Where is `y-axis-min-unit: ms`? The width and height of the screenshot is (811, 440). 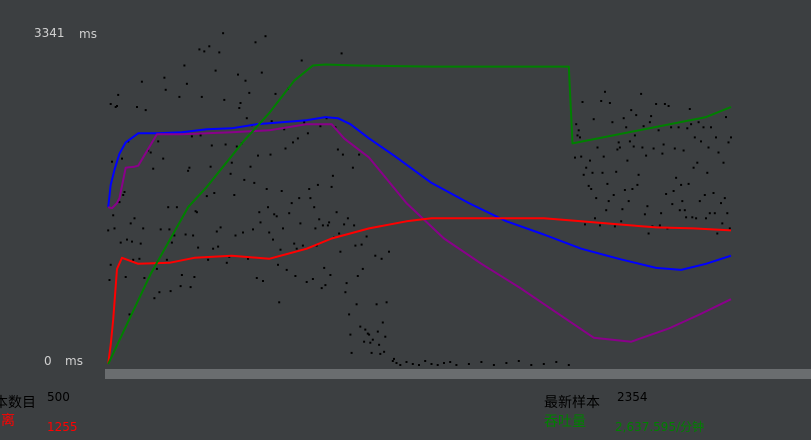
y-axis-min-unit: ms is located at coordinates (74, 361).